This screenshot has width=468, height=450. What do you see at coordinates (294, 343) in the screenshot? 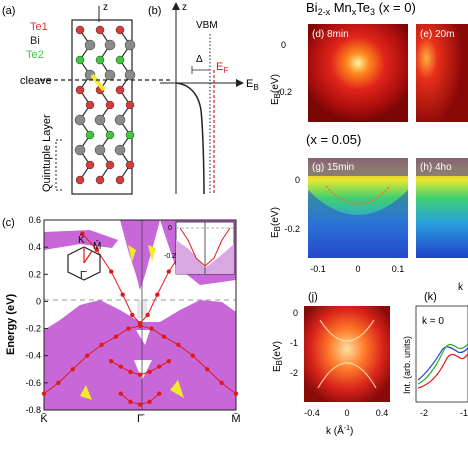
I see `j-ytick-1: -1` at bounding box center [294, 343].